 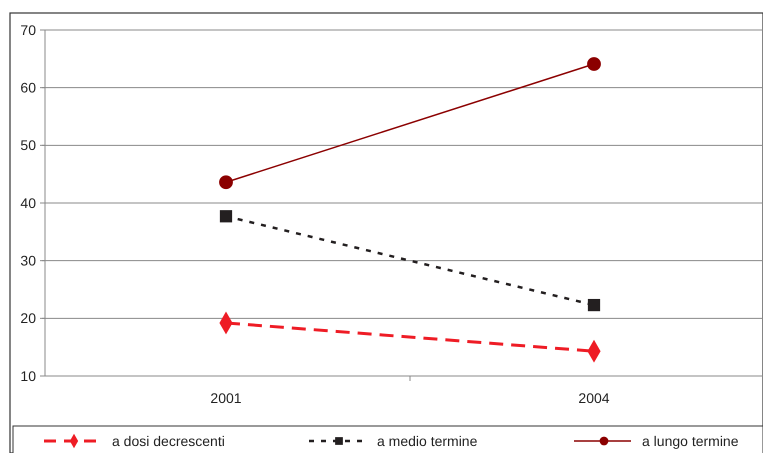 What do you see at coordinates (28, 376) in the screenshot?
I see `y-tick-label: 10` at bounding box center [28, 376].